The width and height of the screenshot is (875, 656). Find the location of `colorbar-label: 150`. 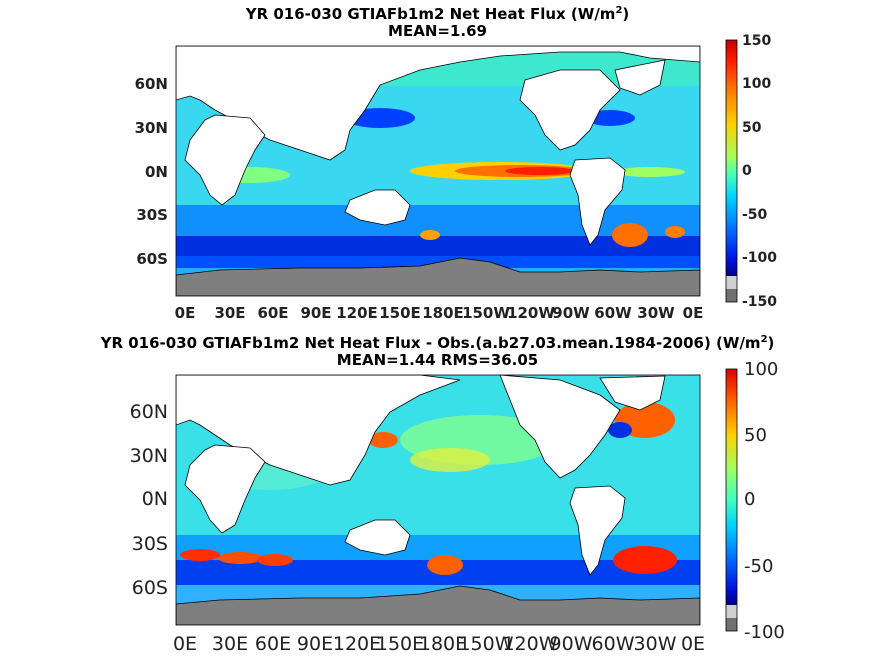

colorbar-label: 150 is located at coordinates (756, 41).